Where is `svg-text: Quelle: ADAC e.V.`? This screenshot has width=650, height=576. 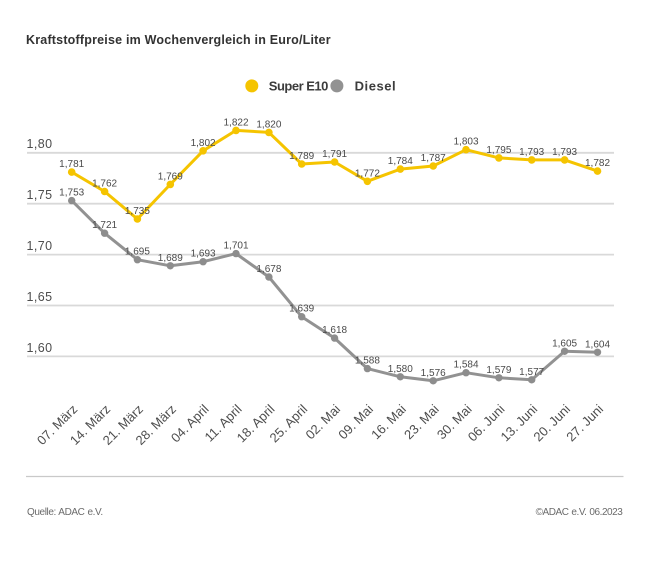 svg-text: Quelle: ADAC e.V. is located at coordinates (65, 512).